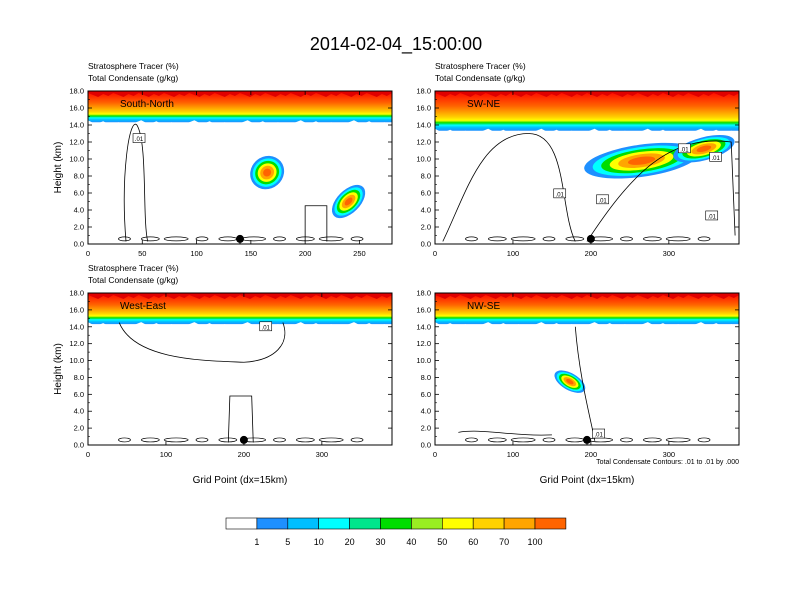 Image resolution: width=792 pixels, height=612 pixels. Describe the element at coordinates (587, 439) in the screenshot. I see `location-marker` at that location.